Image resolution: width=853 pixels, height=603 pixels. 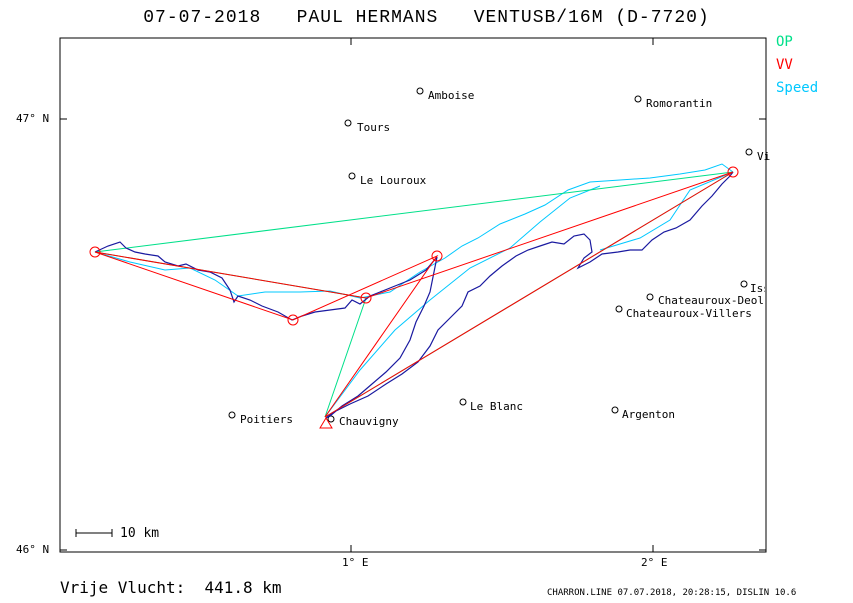 What do you see at coordinates (420, 91) in the screenshot?
I see `marker-amboise` at bounding box center [420, 91].